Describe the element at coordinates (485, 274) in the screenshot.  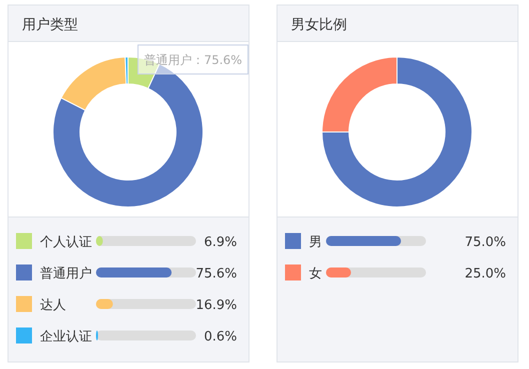
I see `data-label: 25.0%` at that location.